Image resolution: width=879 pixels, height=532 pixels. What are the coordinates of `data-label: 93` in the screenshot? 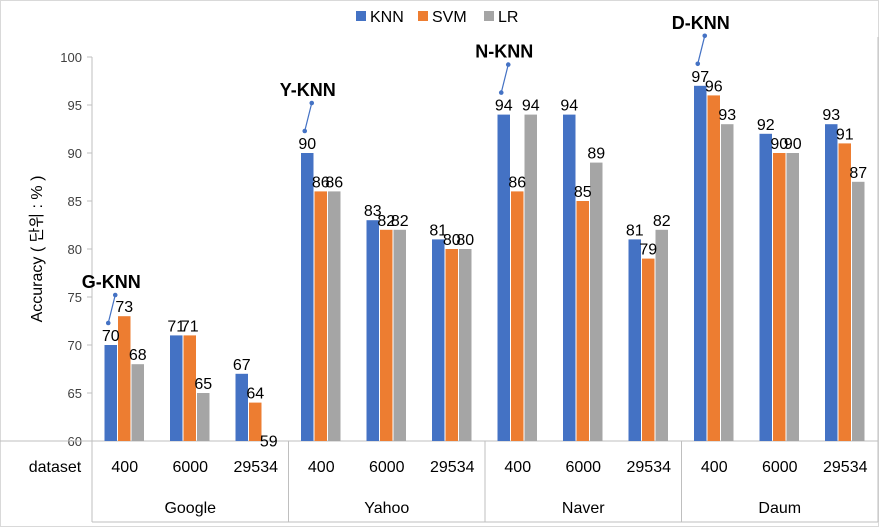 It's located at (727, 115).